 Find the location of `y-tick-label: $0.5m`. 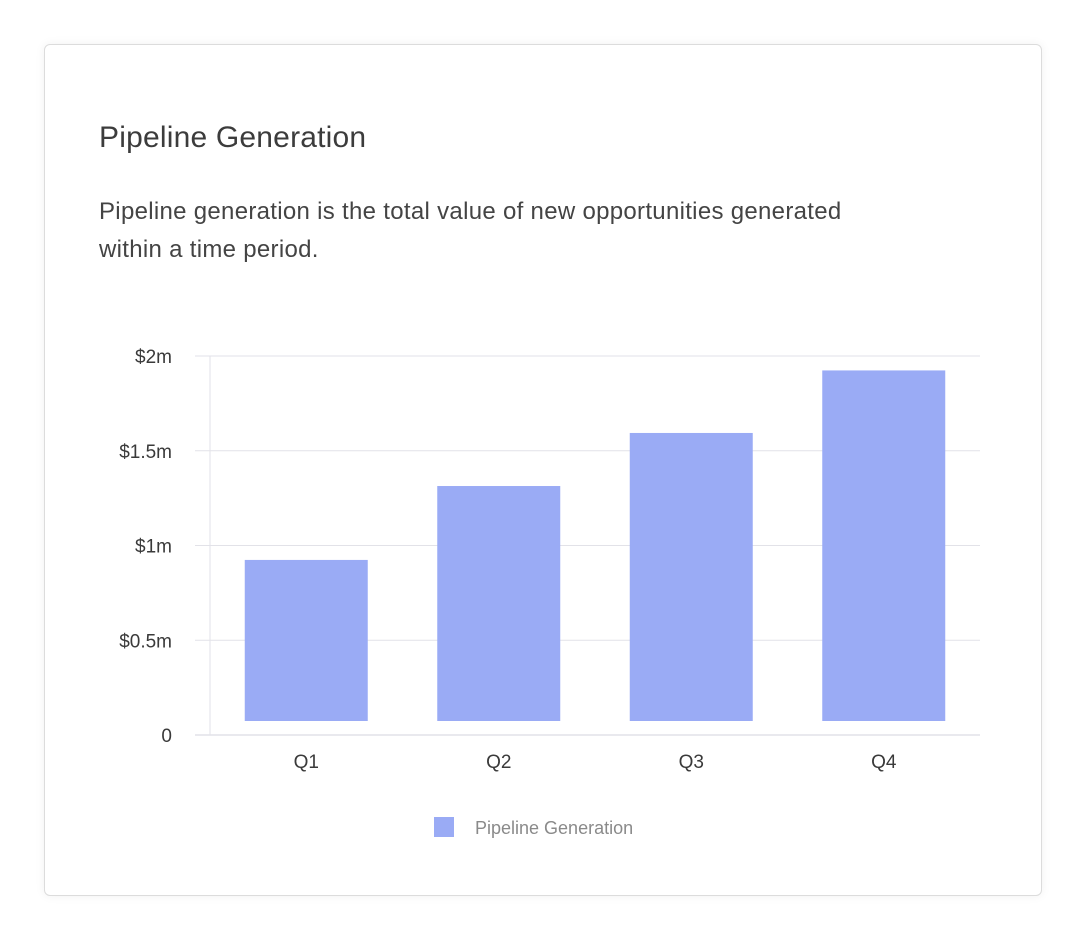

y-tick-label: $0.5m is located at coordinates (145, 641).